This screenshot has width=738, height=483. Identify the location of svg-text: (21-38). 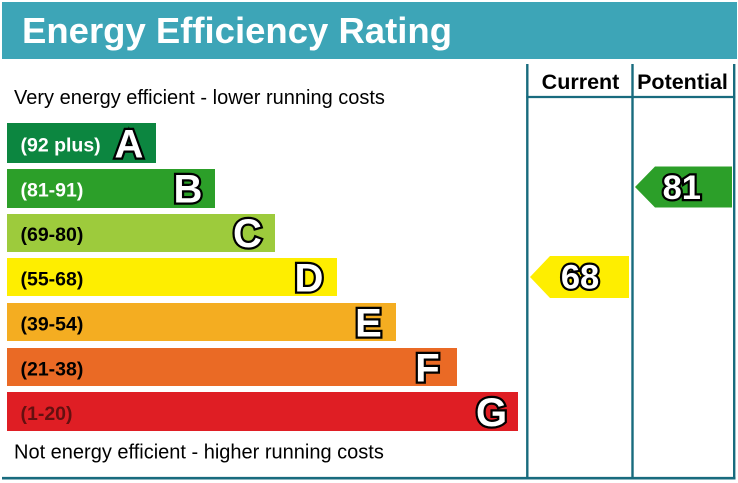
(52, 370).